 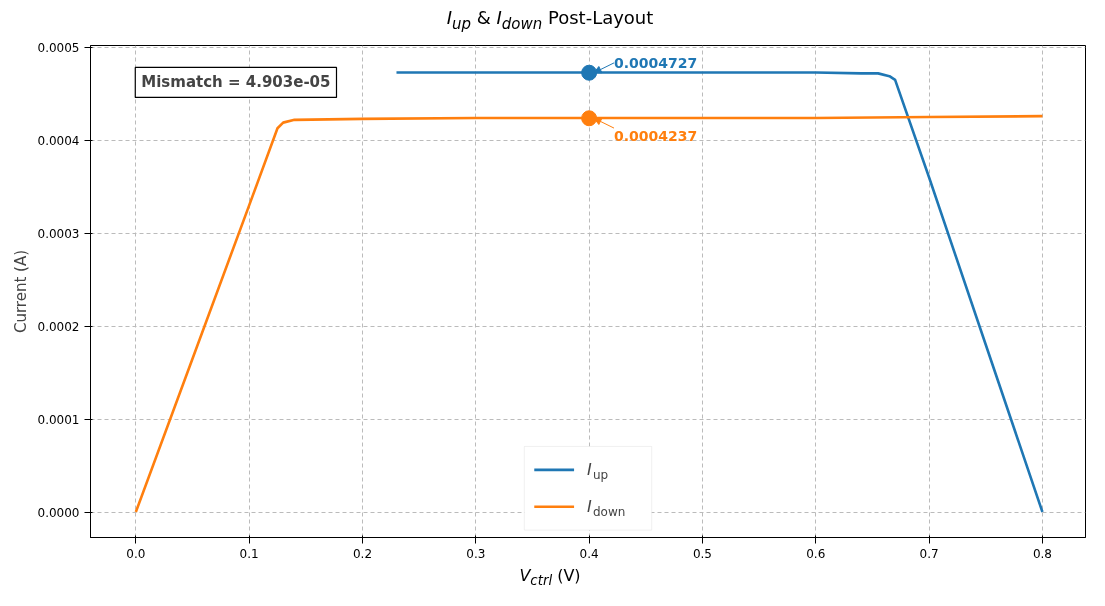 I want to click on x-tick-label: 0.3, so click(x=476, y=553).